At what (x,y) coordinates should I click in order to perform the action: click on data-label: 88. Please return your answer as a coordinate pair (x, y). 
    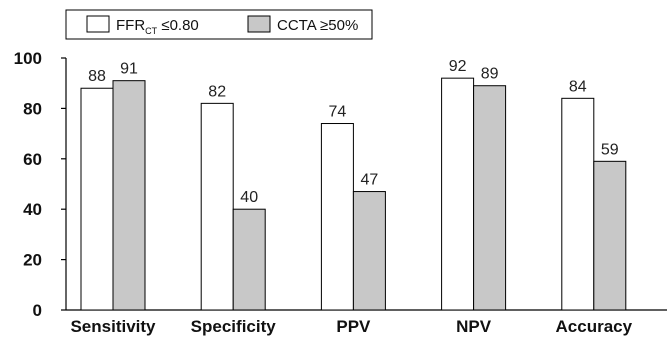
    Looking at the image, I should click on (97, 76).